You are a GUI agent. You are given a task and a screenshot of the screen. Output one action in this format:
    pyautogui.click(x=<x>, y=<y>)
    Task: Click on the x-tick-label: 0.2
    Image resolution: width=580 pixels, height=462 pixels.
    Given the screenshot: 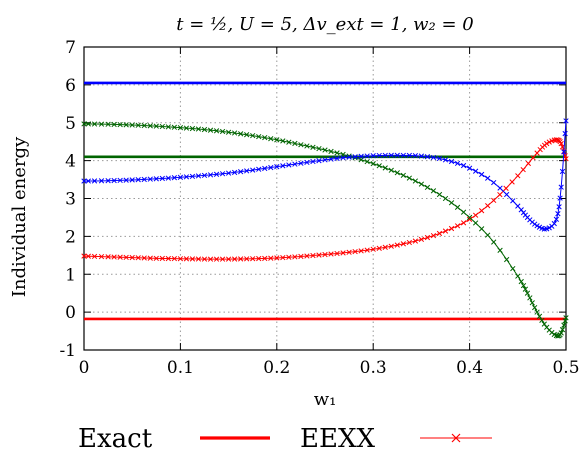 What is the action you would take?
    pyautogui.click(x=276, y=368)
    